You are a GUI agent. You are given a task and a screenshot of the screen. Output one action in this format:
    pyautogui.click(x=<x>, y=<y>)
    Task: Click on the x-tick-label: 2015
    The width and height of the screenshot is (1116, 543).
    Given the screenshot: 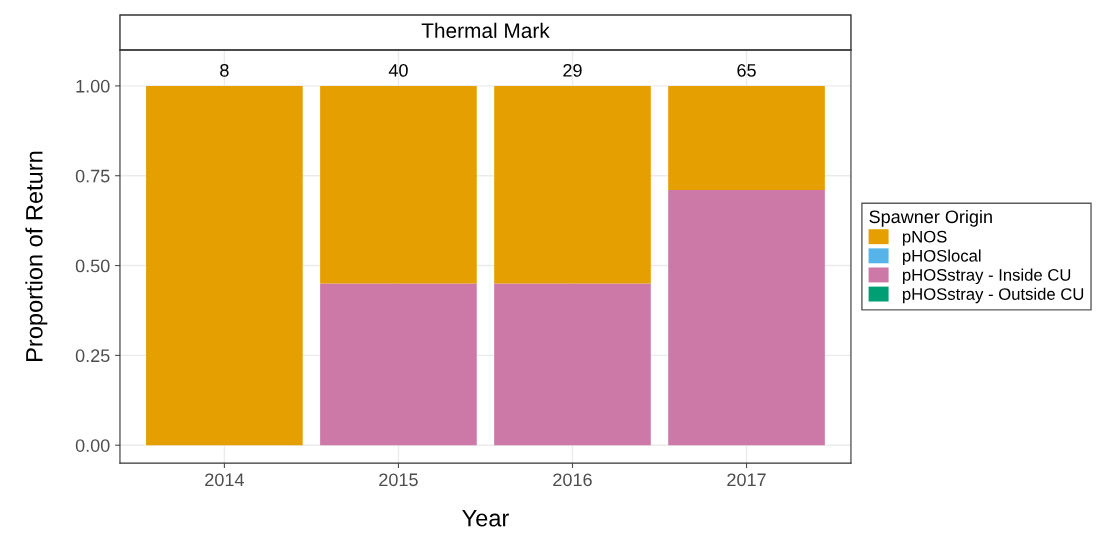 What is the action you would take?
    pyautogui.click(x=398, y=480)
    